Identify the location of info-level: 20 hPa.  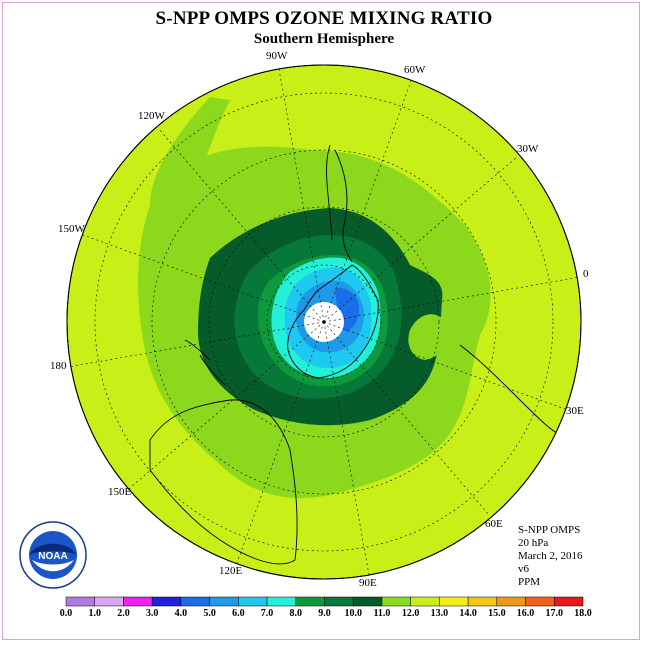
(533, 543).